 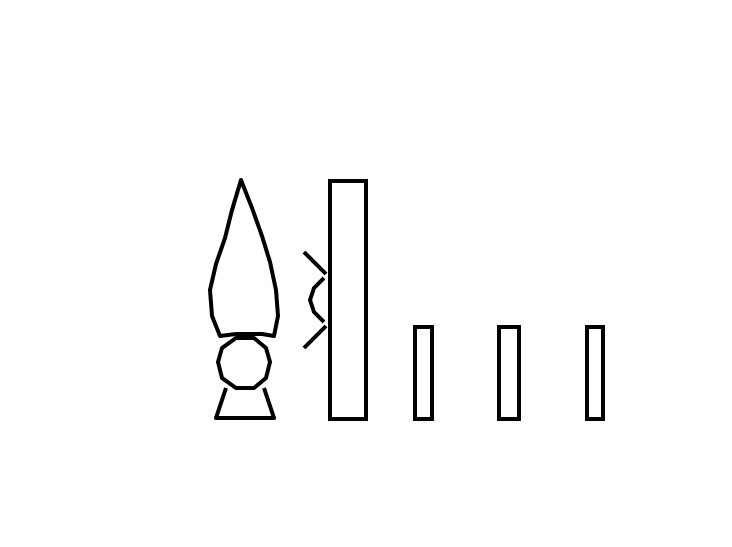 I want to click on candle-flame-figure-icon, so click(x=244, y=299).